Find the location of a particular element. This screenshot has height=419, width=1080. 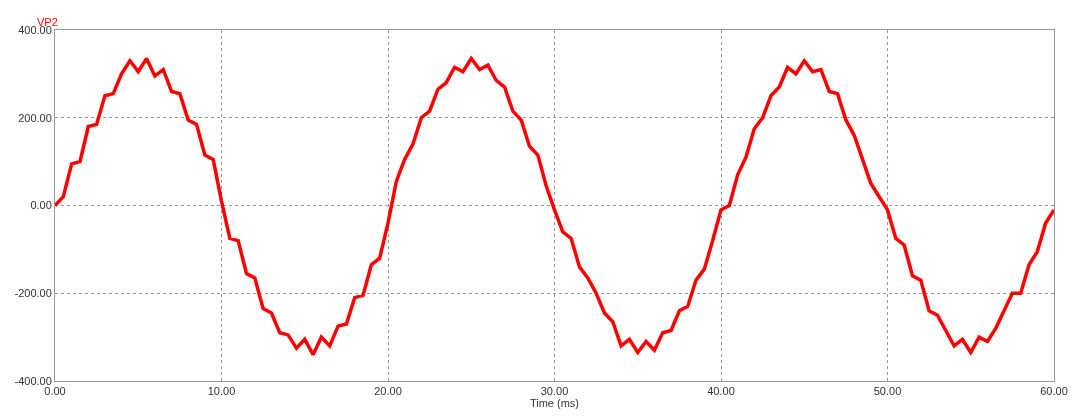

x-tick-label: 30.00 is located at coordinates (554, 391).